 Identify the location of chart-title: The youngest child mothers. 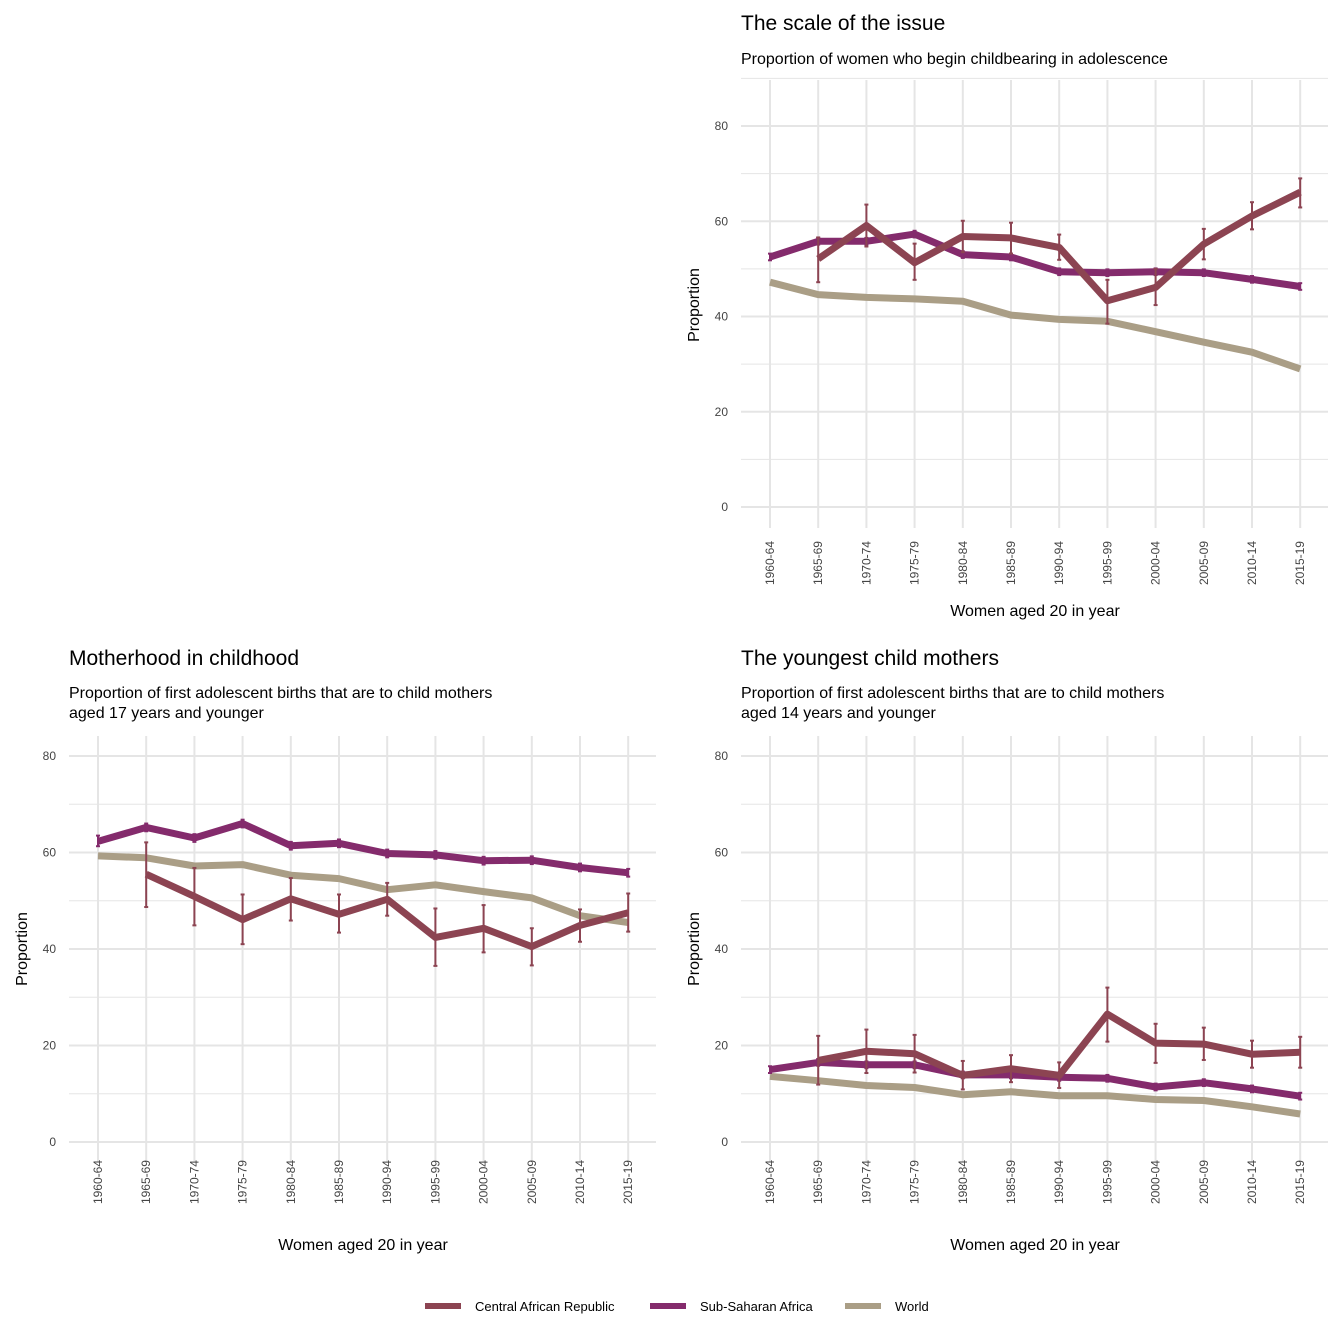
(870, 658).